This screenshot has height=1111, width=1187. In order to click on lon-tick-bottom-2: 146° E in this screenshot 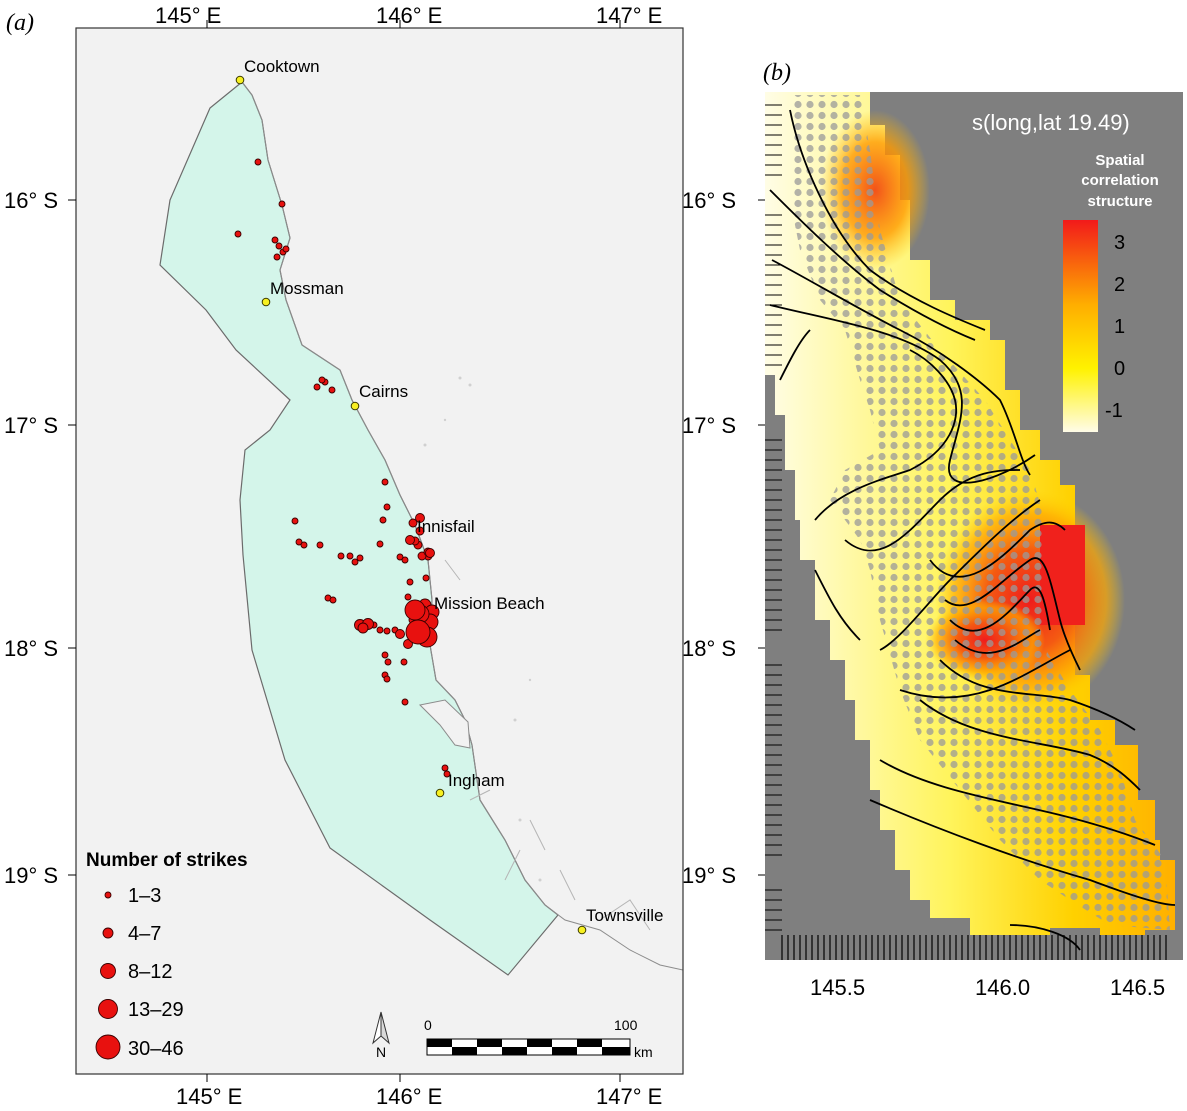, I will do `click(409, 1096)`.